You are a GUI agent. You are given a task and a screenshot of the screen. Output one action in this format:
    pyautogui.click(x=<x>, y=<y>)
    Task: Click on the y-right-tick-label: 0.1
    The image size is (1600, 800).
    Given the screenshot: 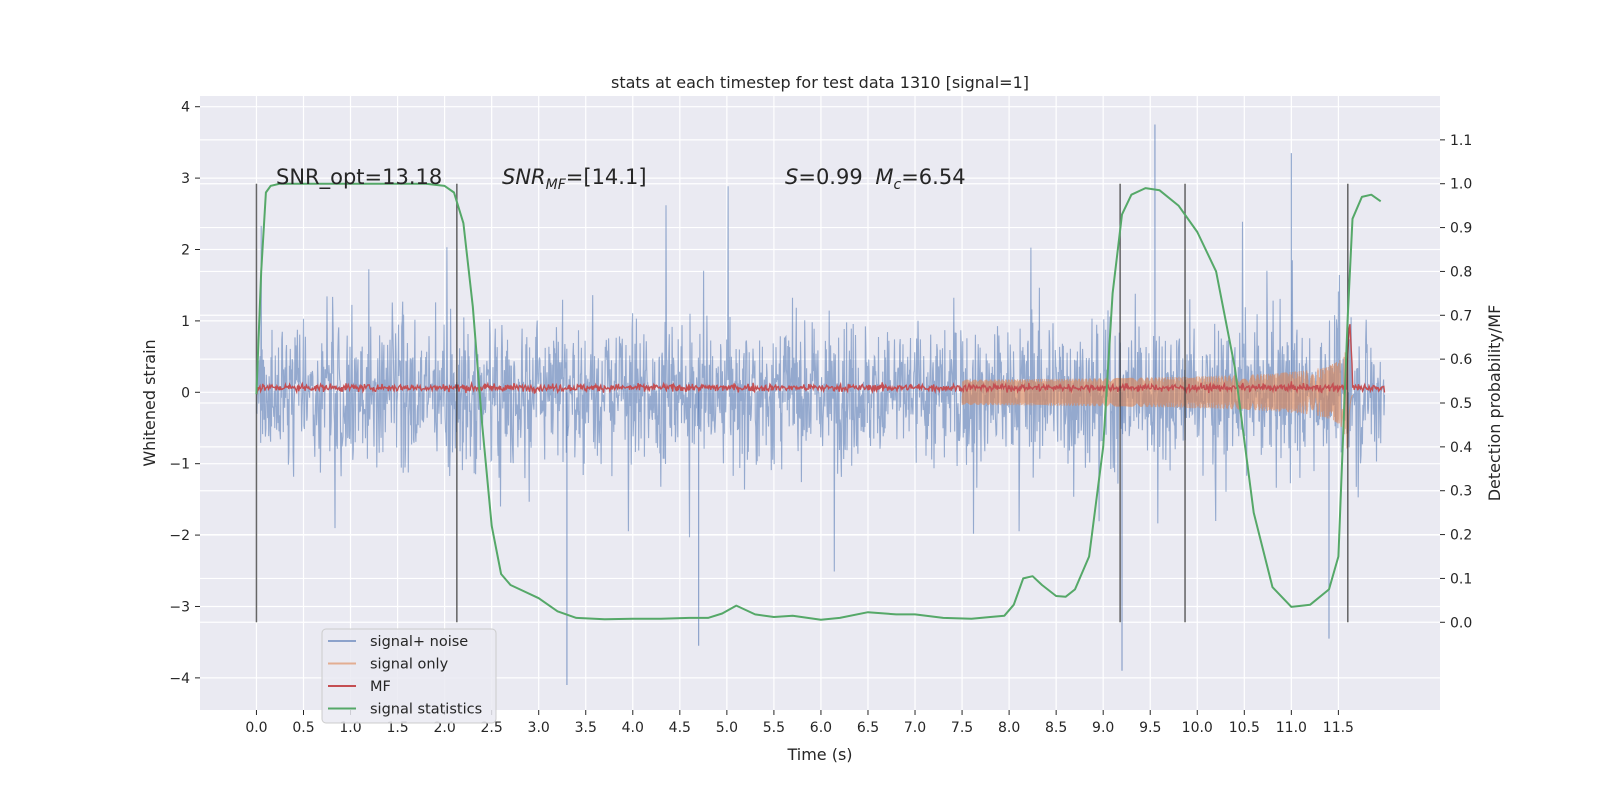 What is the action you would take?
    pyautogui.click(x=1461, y=579)
    